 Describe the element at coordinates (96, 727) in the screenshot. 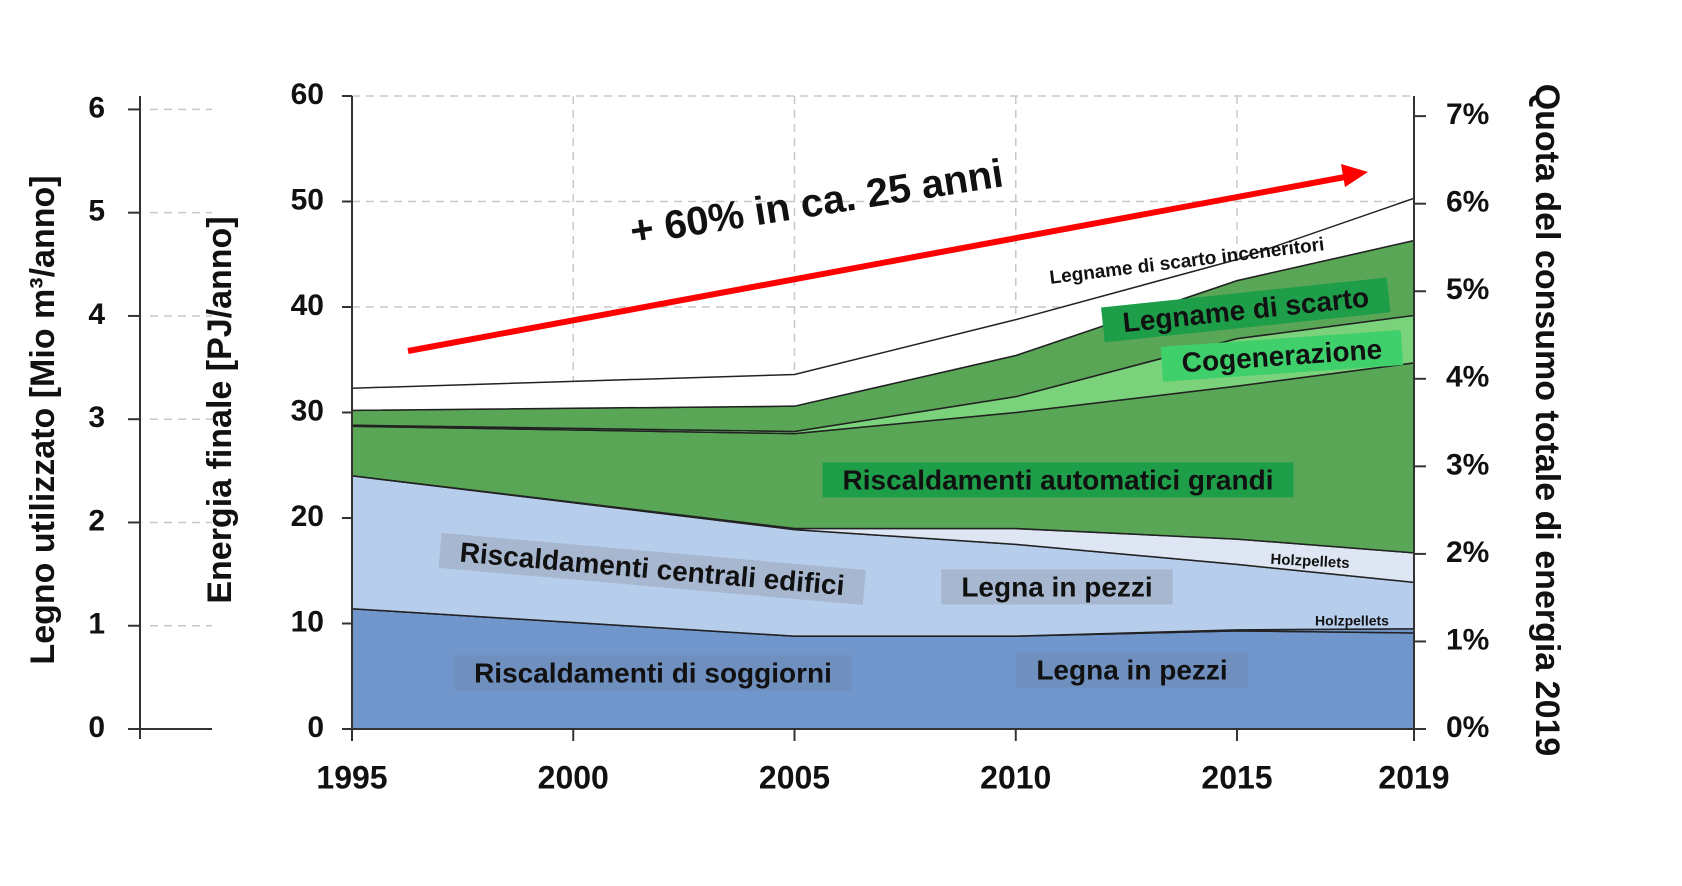

I see `y3-tick-label: 0` at that location.